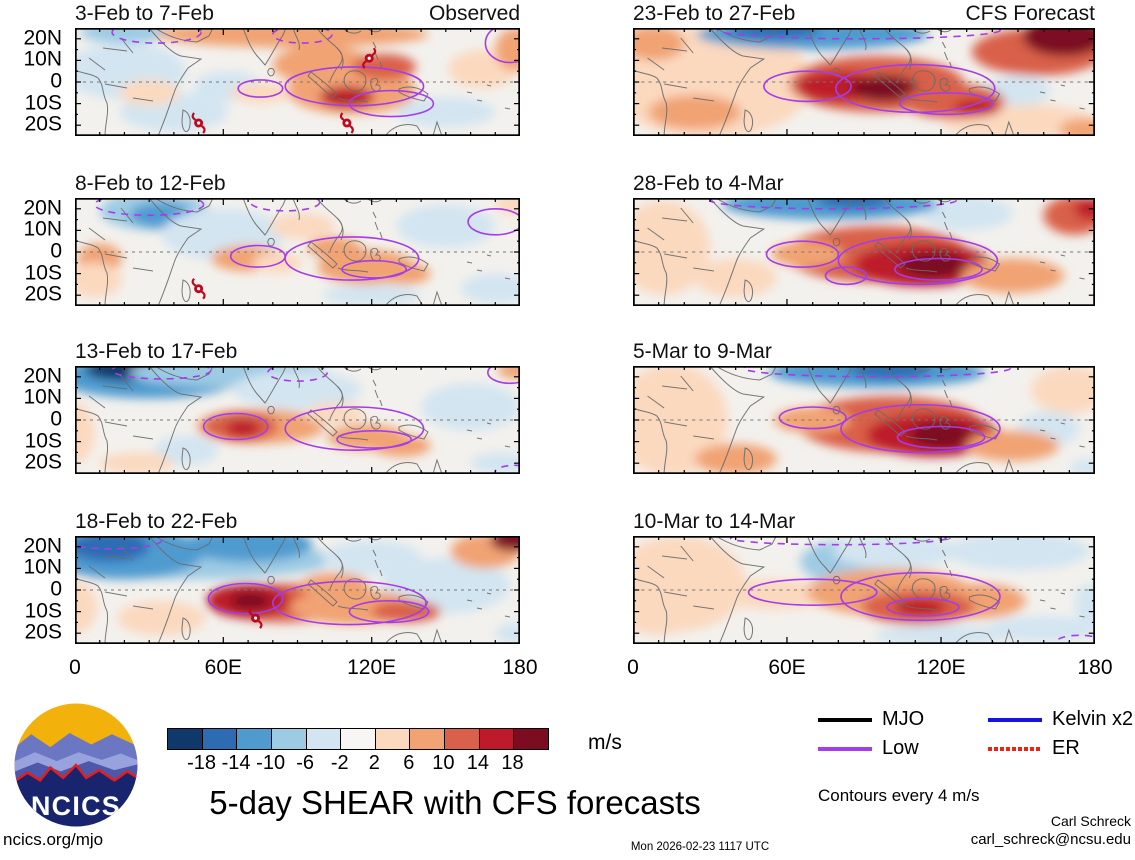 This screenshot has width=1135, height=860. I want to click on footer-credit: Carl Schreck, so click(1090, 821).